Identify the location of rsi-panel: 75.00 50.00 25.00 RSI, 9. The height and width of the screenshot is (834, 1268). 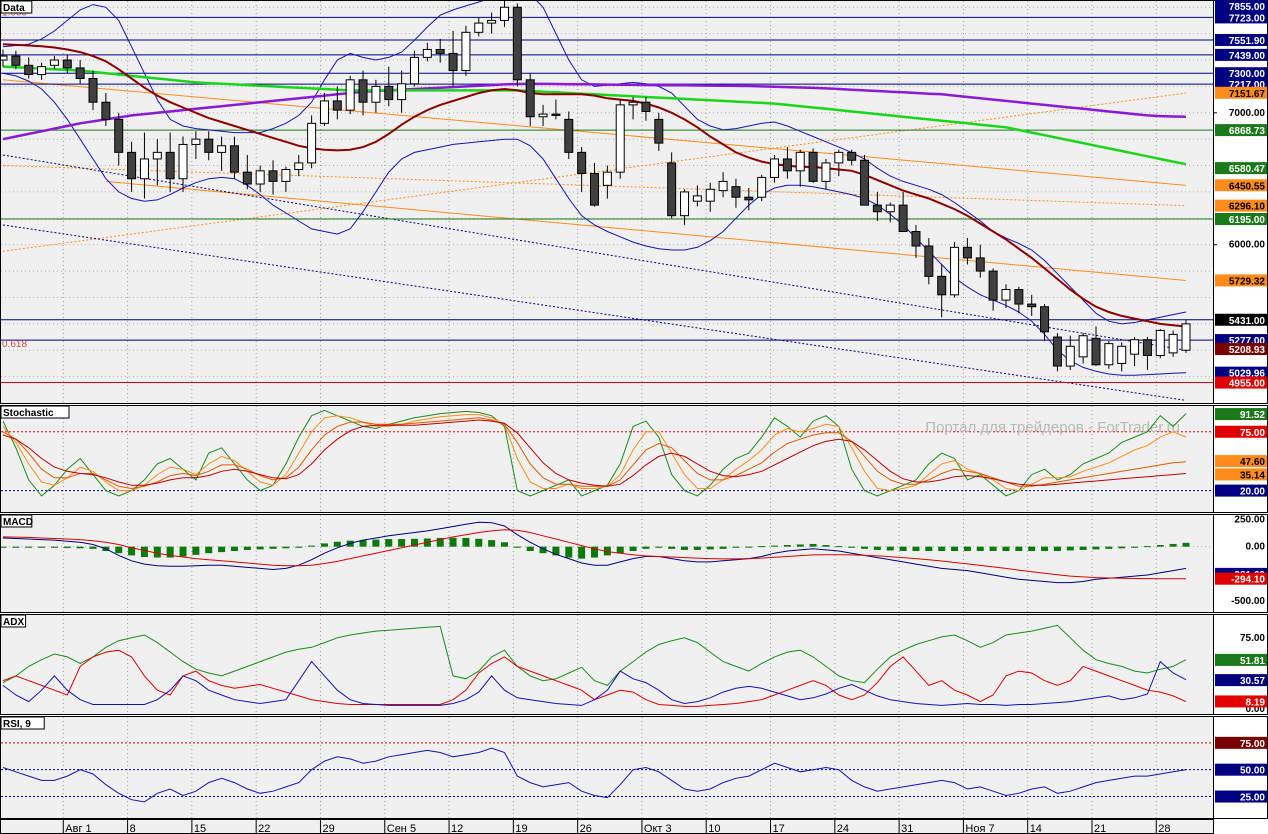
(634, 767).